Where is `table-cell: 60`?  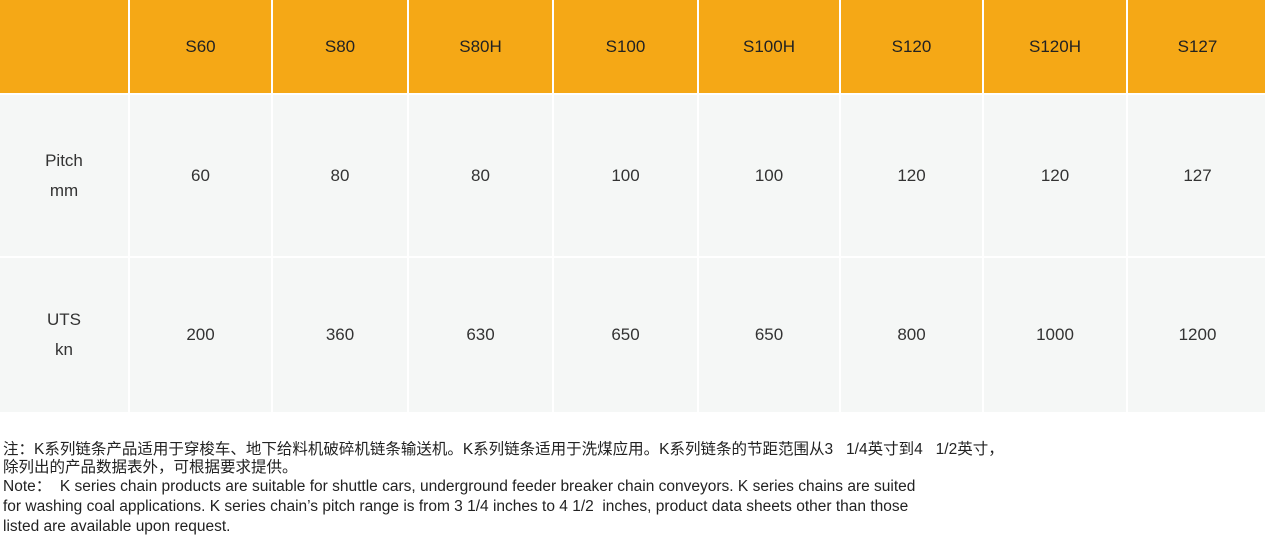 table-cell: 60 is located at coordinates (200, 175).